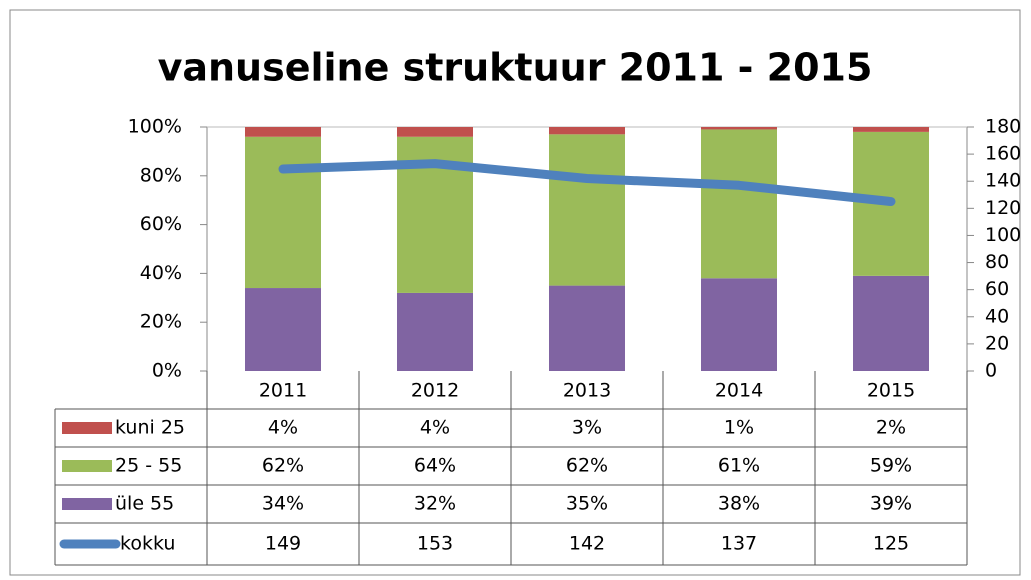  Describe the element at coordinates (739, 544) in the screenshot. I see `data-label: 137` at that location.